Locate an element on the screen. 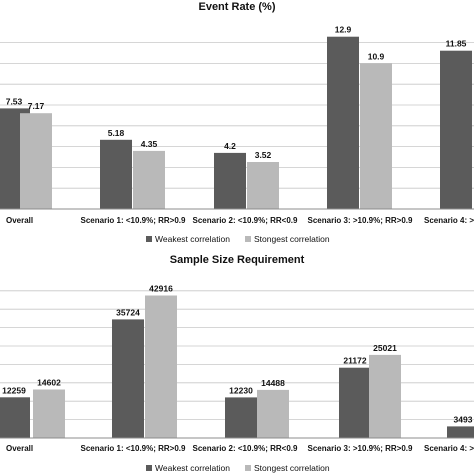  data-label: 14602 is located at coordinates (49, 383).